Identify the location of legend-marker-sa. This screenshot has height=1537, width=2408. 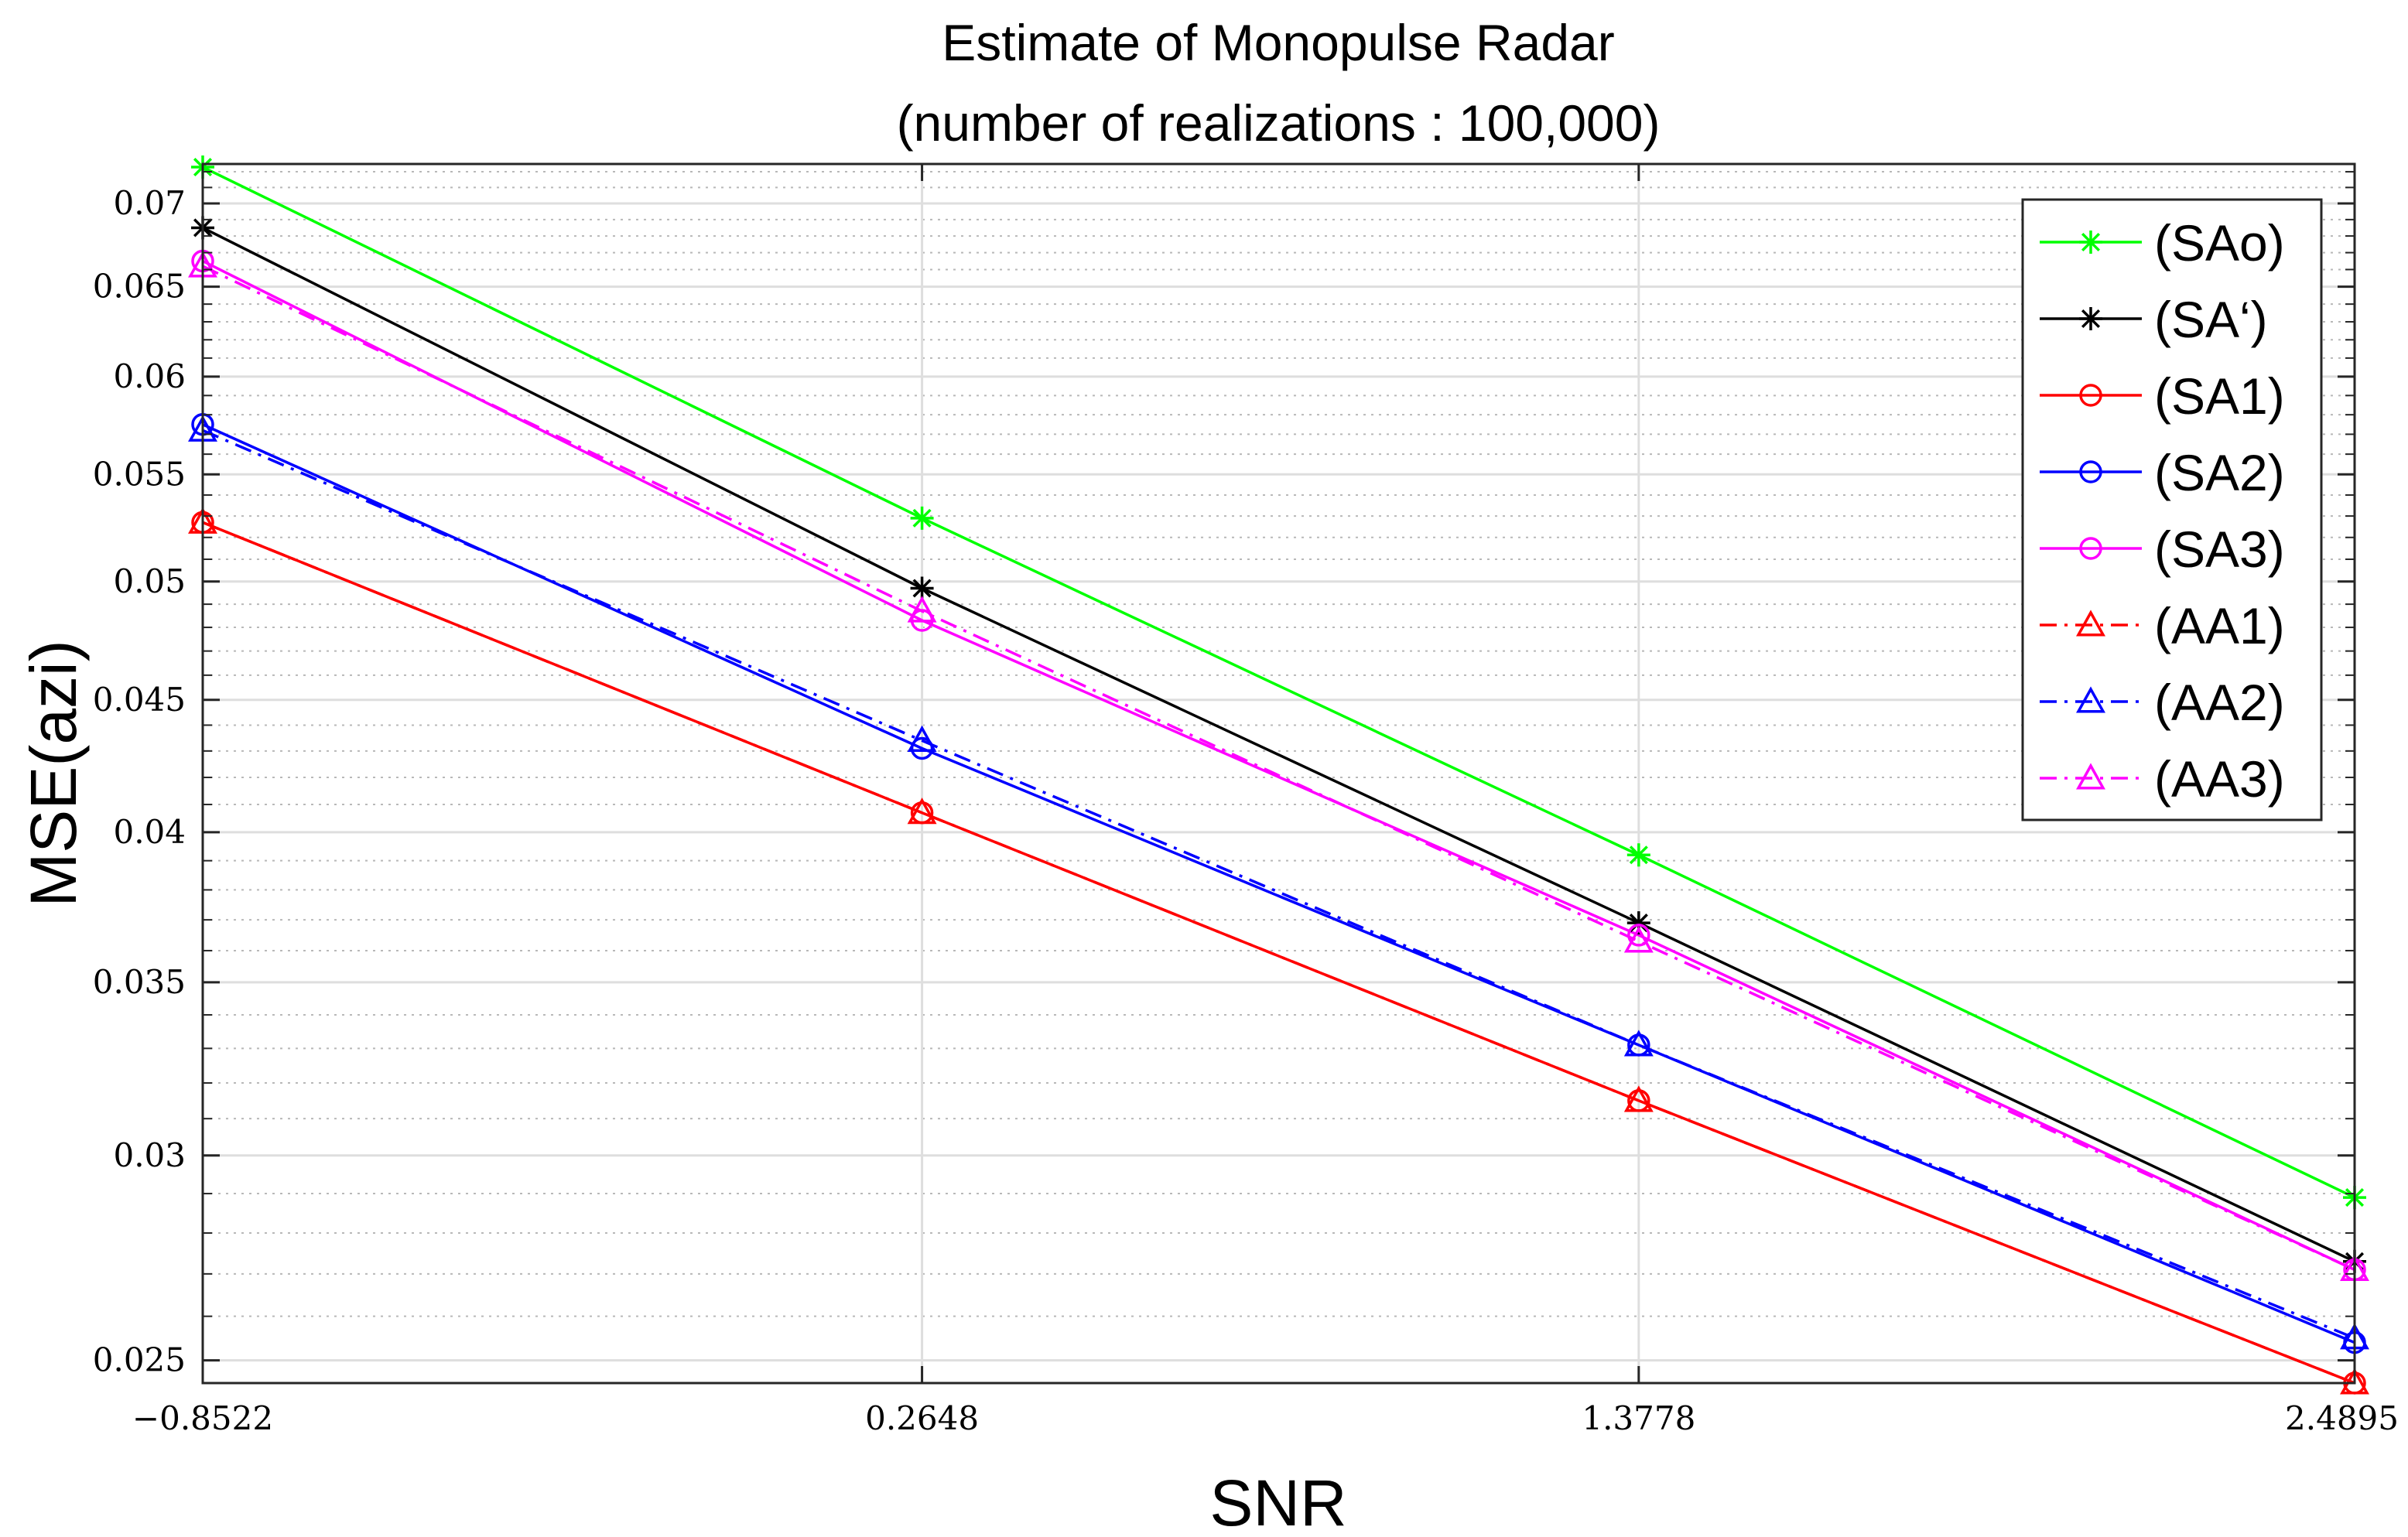
(2090, 318).